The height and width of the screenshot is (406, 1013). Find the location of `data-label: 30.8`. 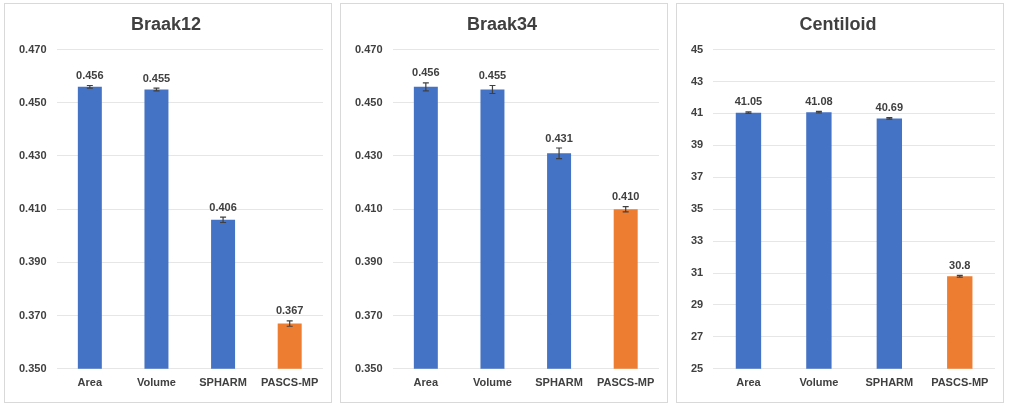

data-label: 30.8 is located at coordinates (960, 264).